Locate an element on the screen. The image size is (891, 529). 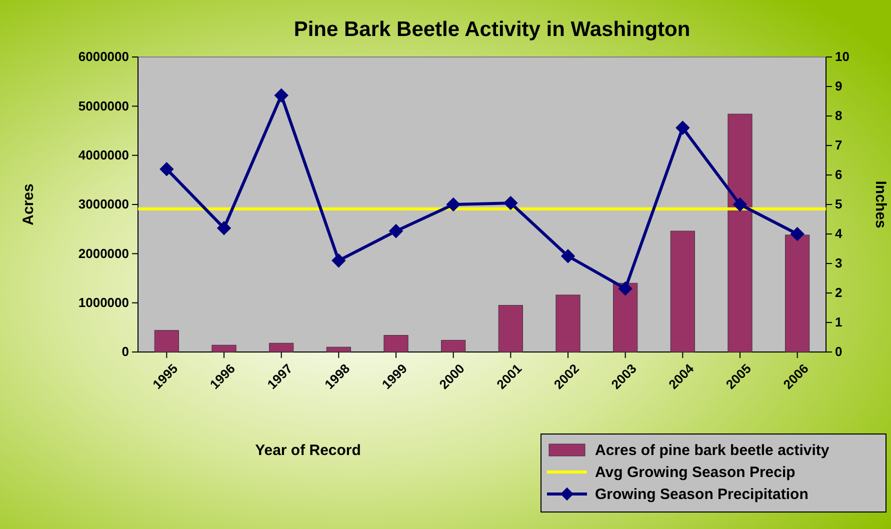
legend-label: Avg Growing Season Precip is located at coordinates (695, 472).